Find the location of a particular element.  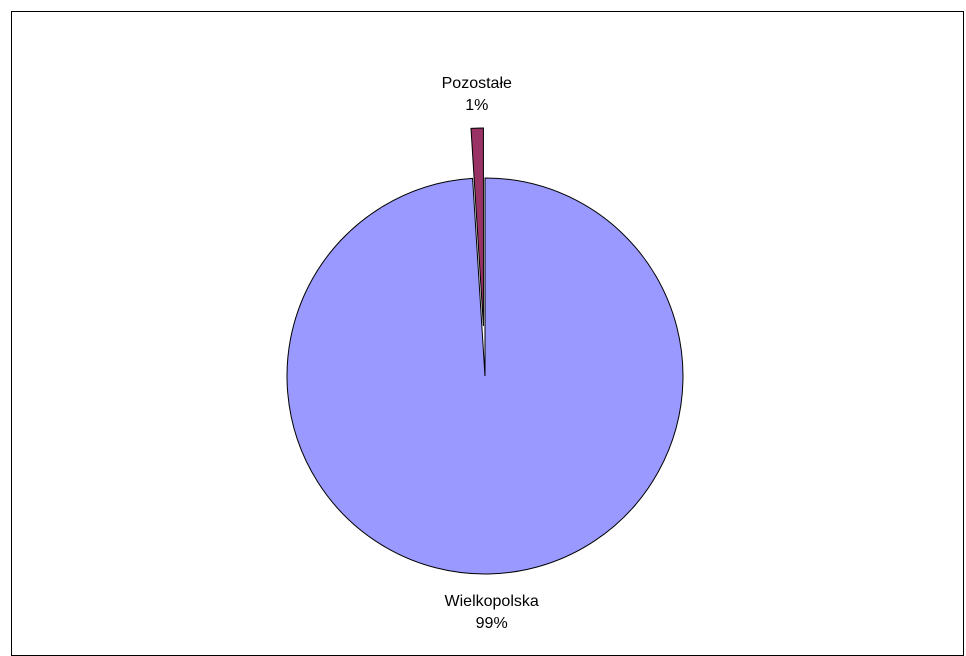

slice-label-name: Wielkopolska is located at coordinates (492, 601).